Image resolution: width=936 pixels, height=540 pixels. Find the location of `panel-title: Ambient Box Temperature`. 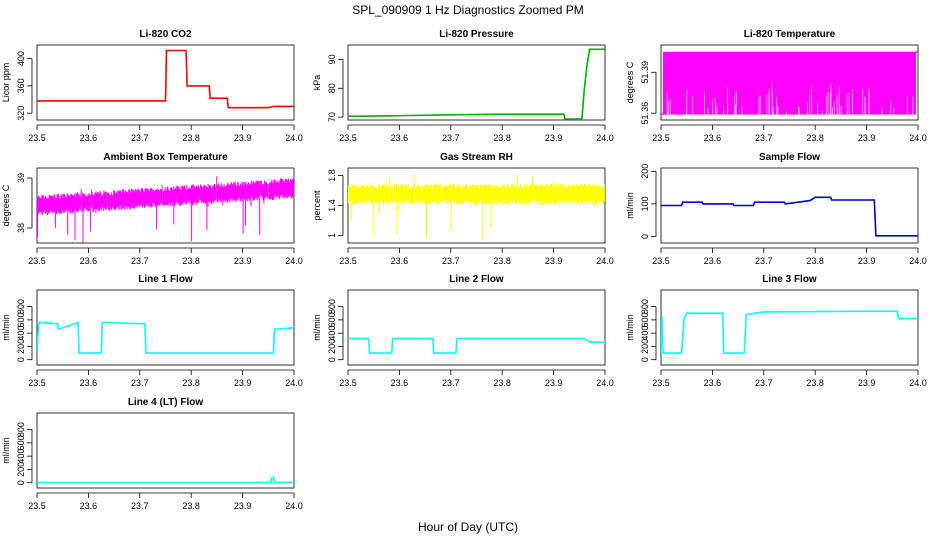

panel-title: Ambient Box Temperature is located at coordinates (165, 157).